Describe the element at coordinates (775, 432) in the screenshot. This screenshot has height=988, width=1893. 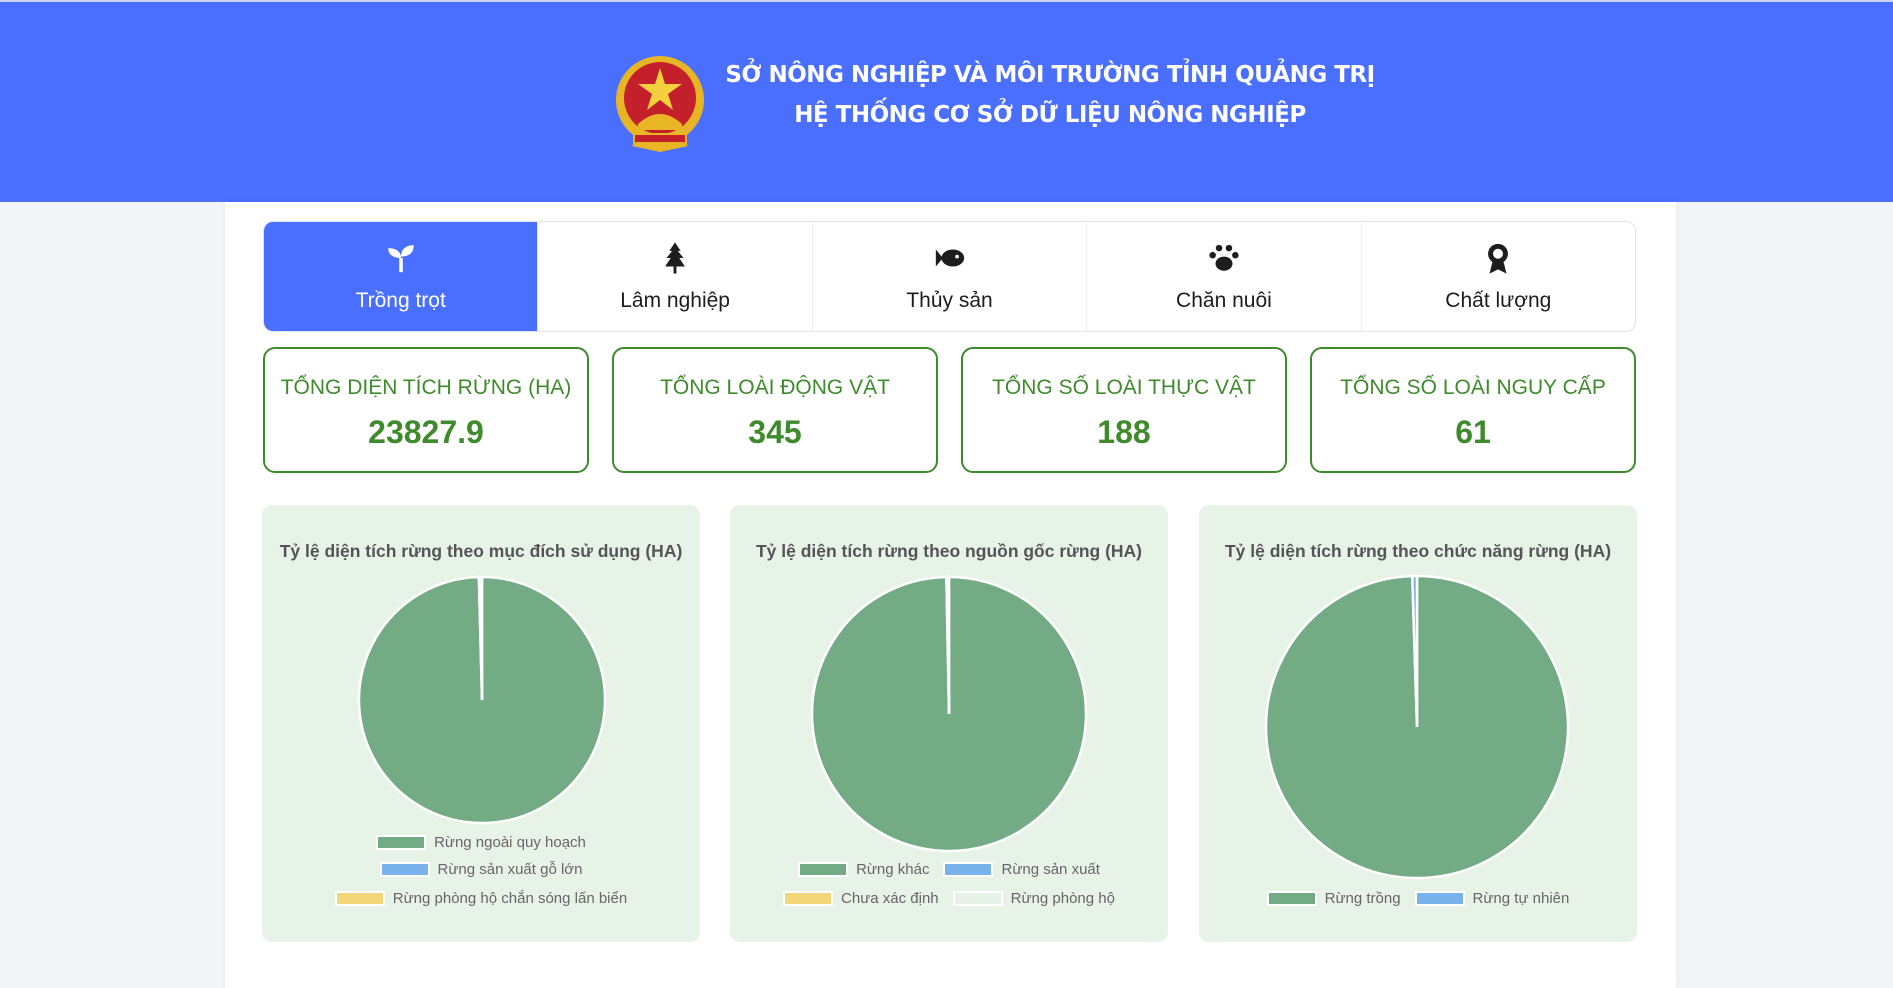
I see `stat-value: 345` at that location.